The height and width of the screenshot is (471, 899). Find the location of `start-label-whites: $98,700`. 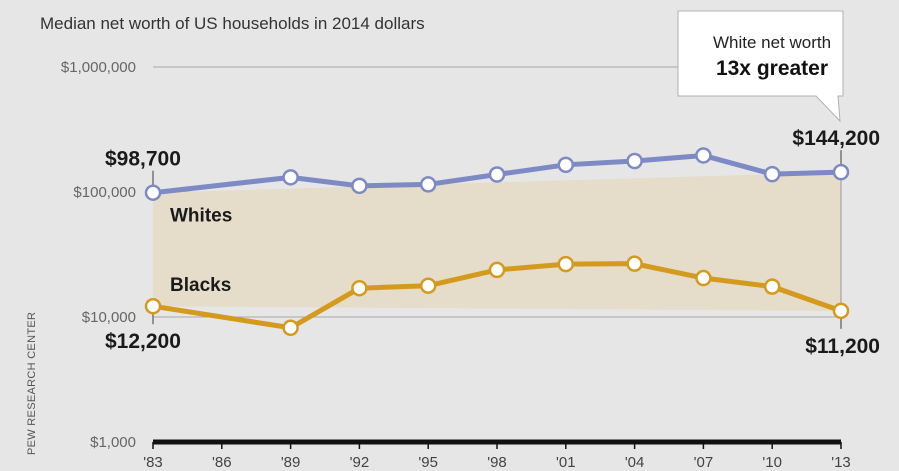

start-label-whites: $98,700 is located at coordinates (143, 159).